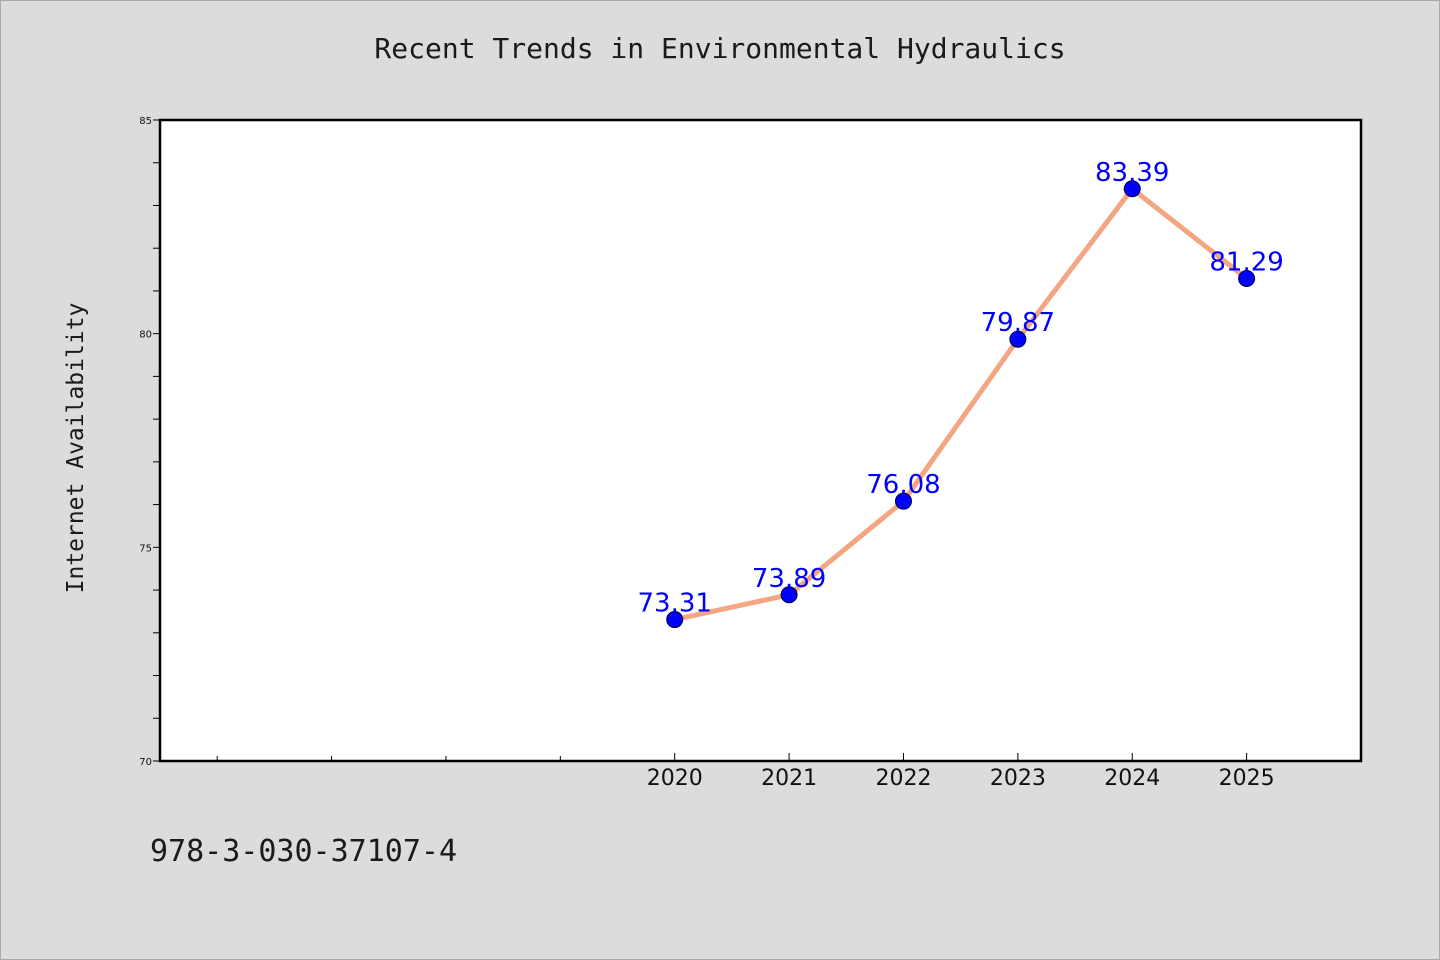  What do you see at coordinates (145, 335) in the screenshot?
I see `y-tick-label: 80` at bounding box center [145, 335].